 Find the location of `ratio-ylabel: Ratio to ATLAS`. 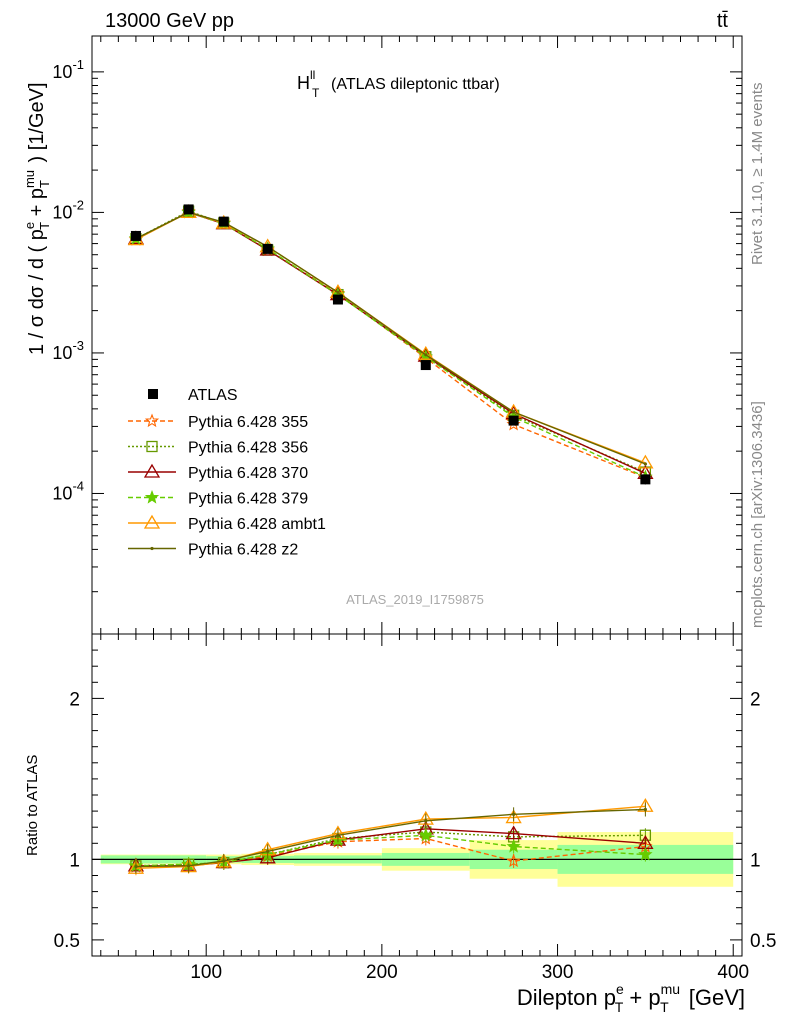

ratio-ylabel: Ratio to ATLAS is located at coordinates (32, 805).